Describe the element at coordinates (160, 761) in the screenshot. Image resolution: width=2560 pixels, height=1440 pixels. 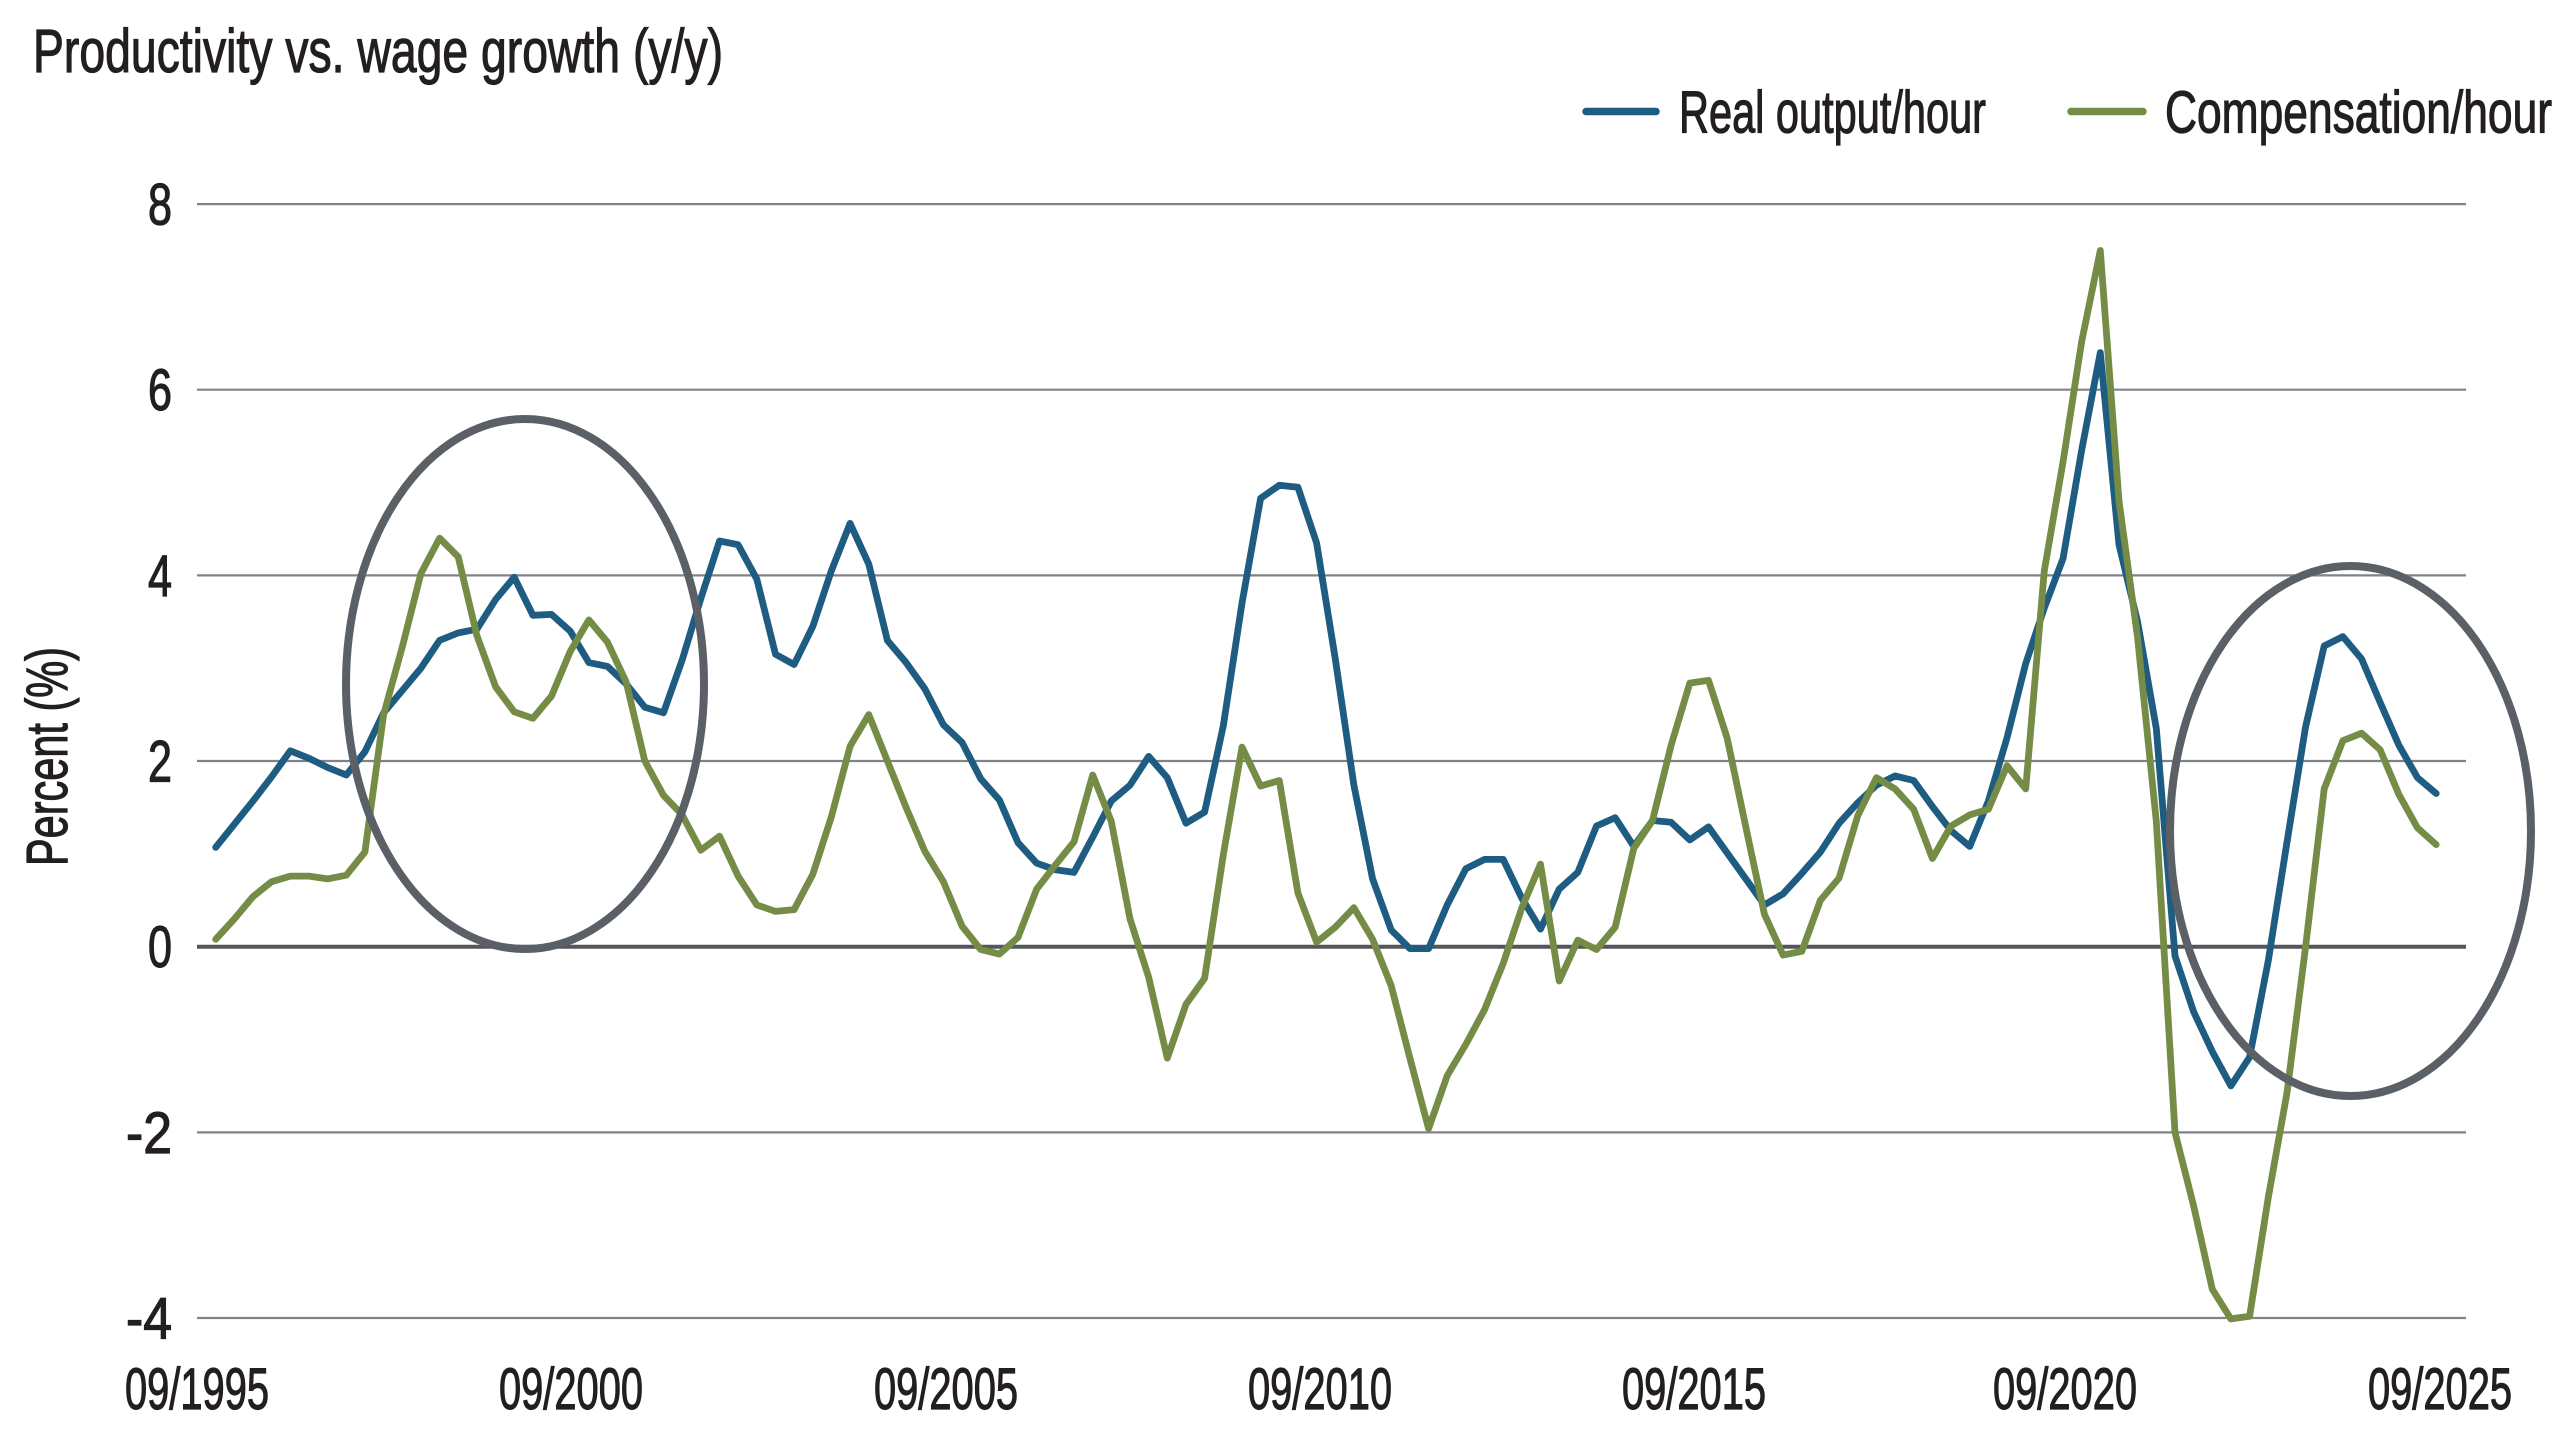
I see `svg-text: 2` at that location.